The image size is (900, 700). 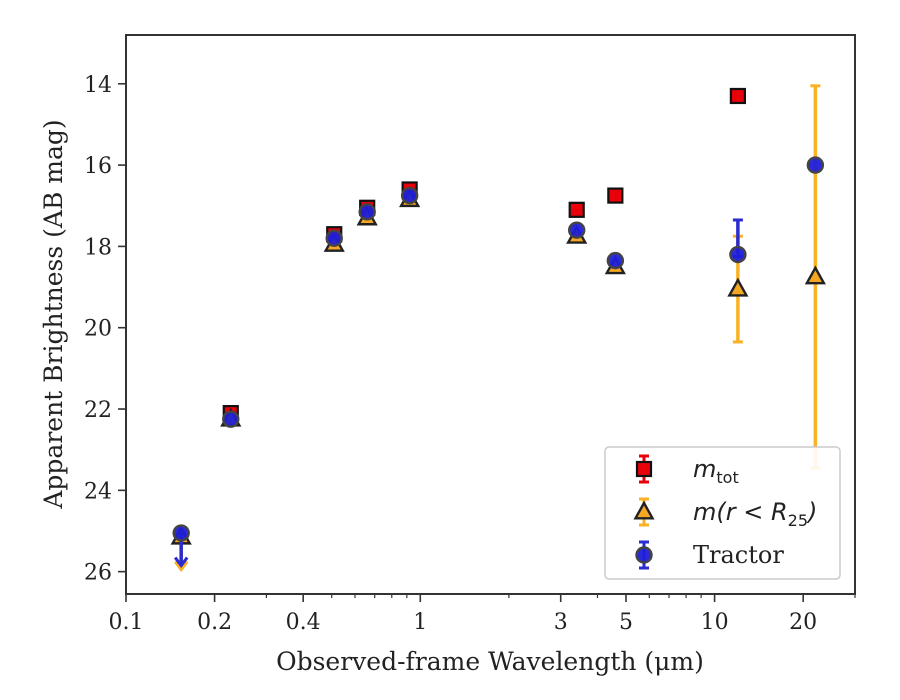 What do you see at coordinates (715, 622) in the screenshot?
I see `x-tick-label-6: 10` at bounding box center [715, 622].